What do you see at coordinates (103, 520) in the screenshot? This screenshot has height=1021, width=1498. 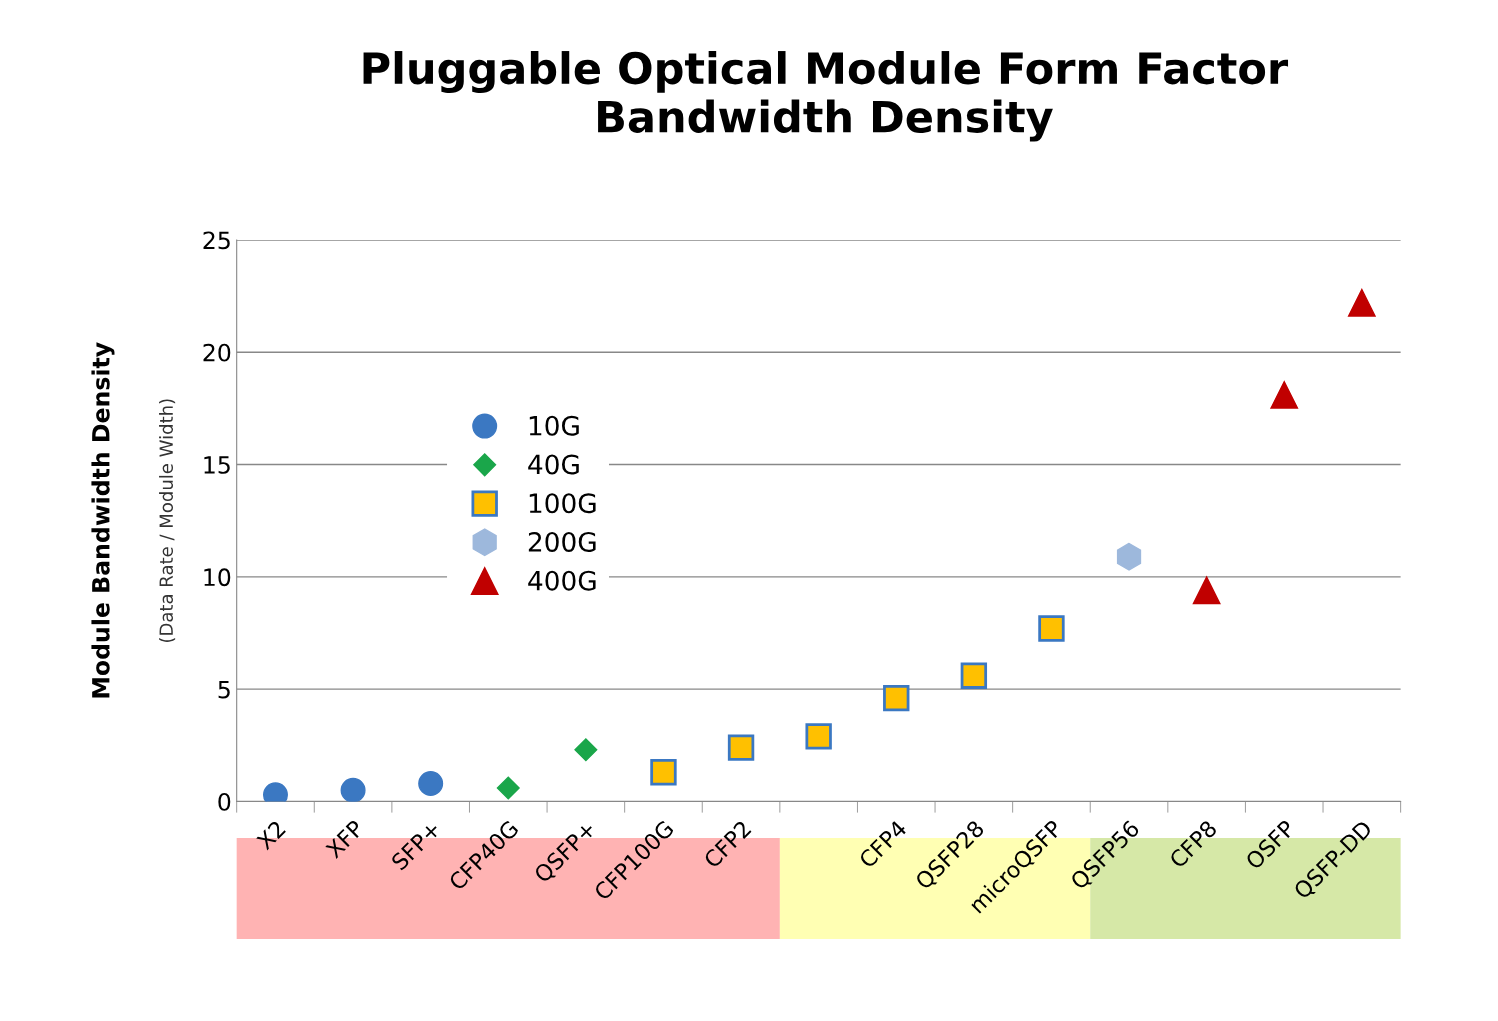 I see `y-axis-title: Module Bandwidth Density` at bounding box center [103, 520].